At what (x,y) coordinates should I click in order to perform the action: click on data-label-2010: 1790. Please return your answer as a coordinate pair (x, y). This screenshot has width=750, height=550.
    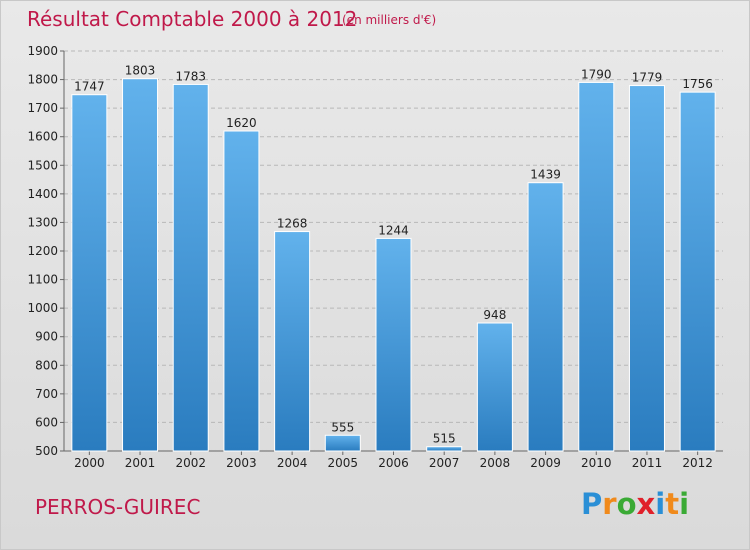
    Looking at the image, I should click on (596, 74).